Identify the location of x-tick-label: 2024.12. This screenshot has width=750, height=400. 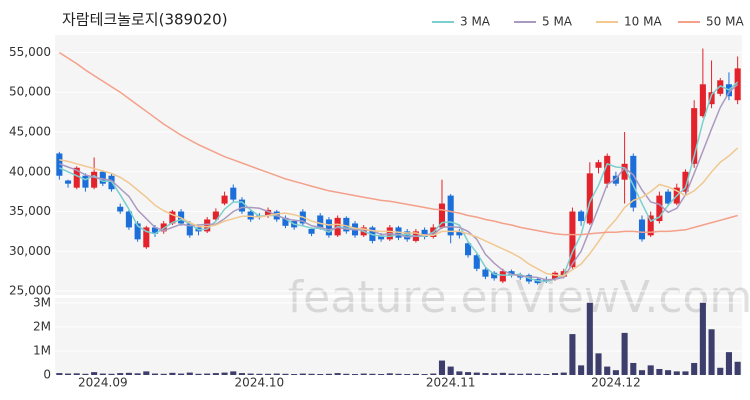
(616, 383).